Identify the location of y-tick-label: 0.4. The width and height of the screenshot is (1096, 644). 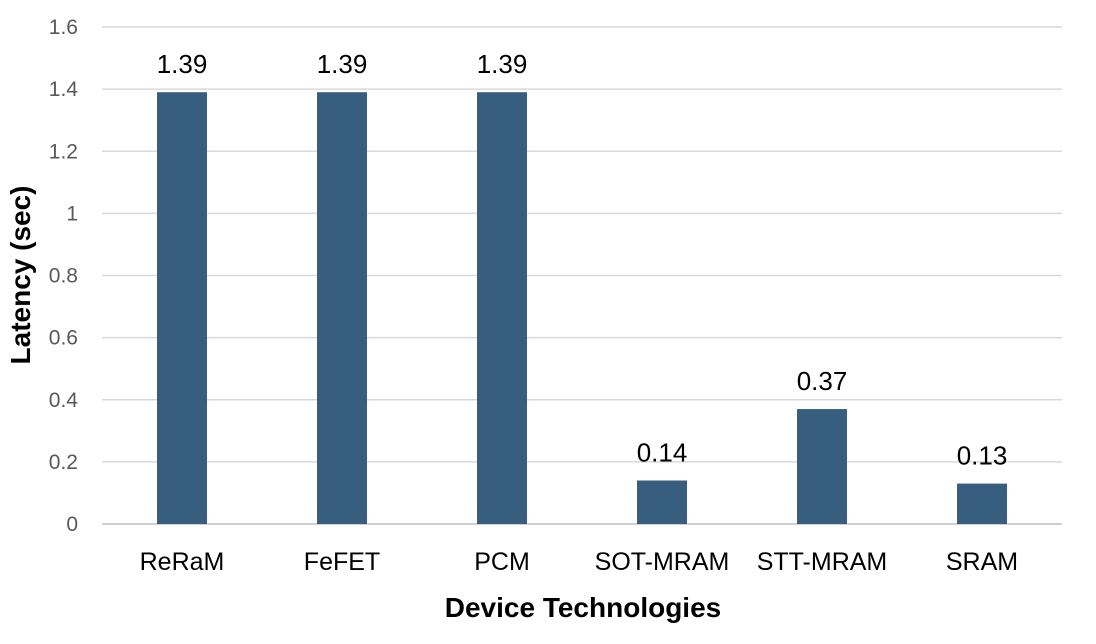
(64, 400).